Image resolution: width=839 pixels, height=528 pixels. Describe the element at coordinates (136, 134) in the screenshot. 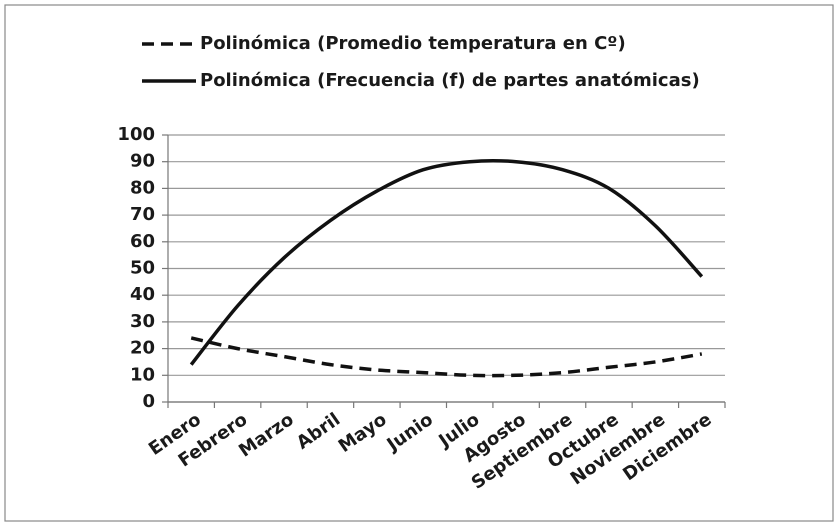

I see `y-tick-label: 100` at that location.